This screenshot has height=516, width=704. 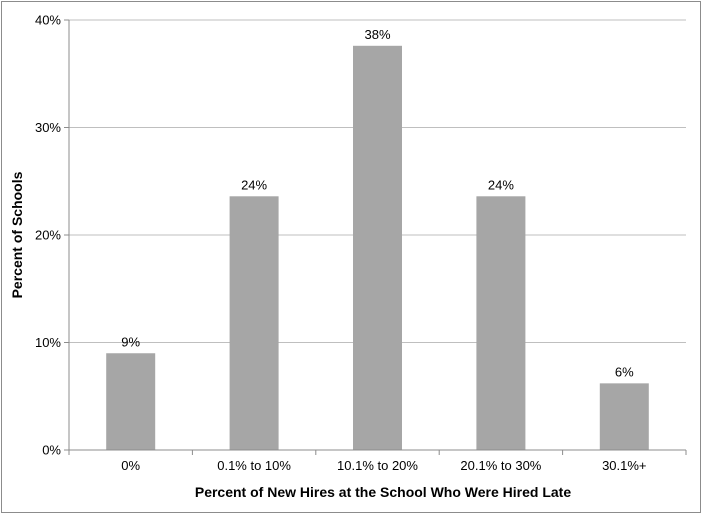 I want to click on y-tick-label: 0%, so click(x=51, y=450).